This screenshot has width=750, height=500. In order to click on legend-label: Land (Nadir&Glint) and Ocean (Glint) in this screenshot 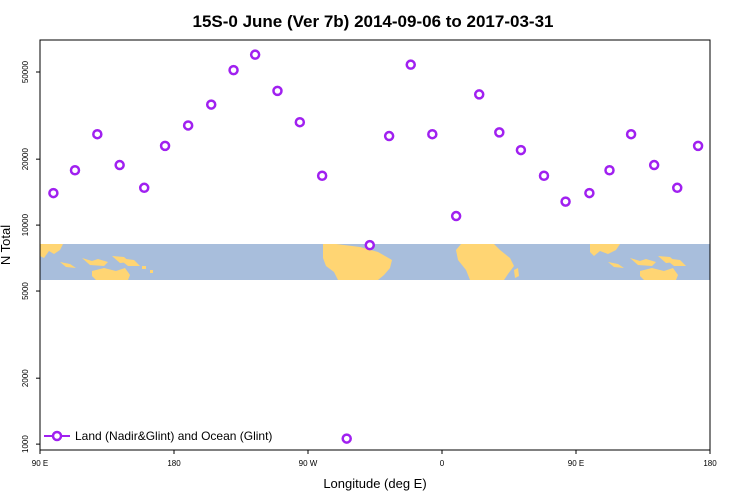, I will do `click(173, 436)`.